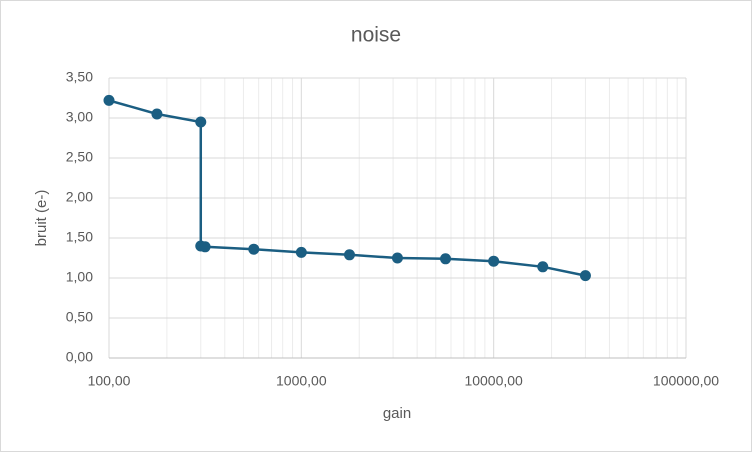 The height and width of the screenshot is (452, 752). What do you see at coordinates (79, 237) in the screenshot?
I see `y-tick-label: 1,50` at bounding box center [79, 237].